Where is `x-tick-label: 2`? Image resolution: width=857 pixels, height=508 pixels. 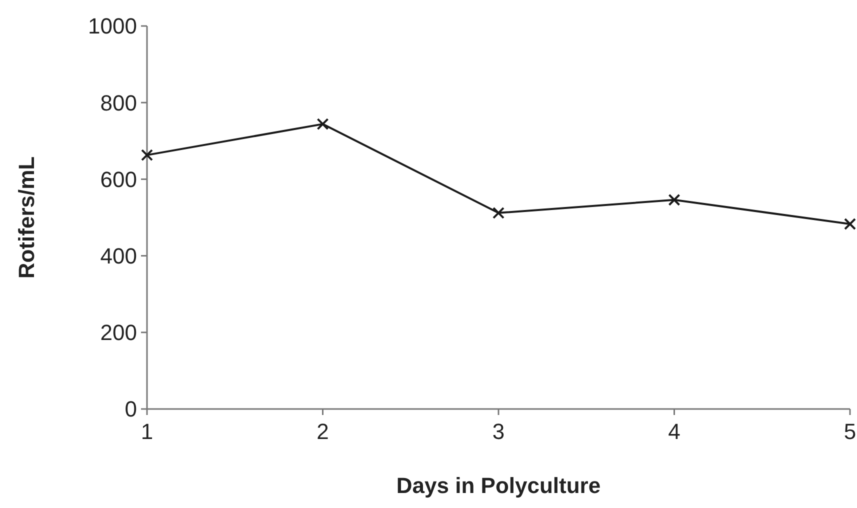 x-tick-label: 2 is located at coordinates (322, 431).